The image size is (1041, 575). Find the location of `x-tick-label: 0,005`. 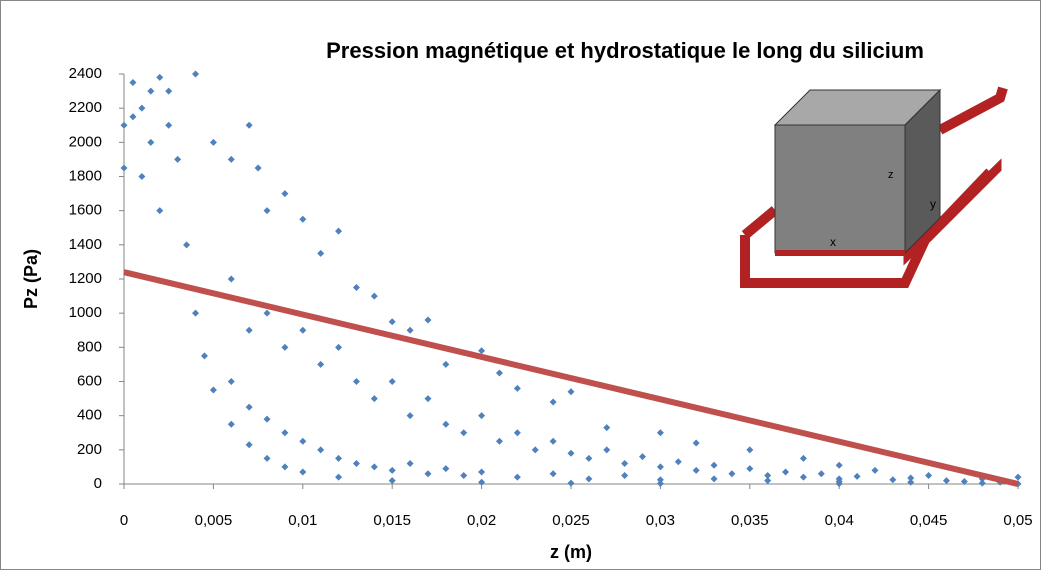

x-tick-label: 0,005 is located at coordinates (214, 520).